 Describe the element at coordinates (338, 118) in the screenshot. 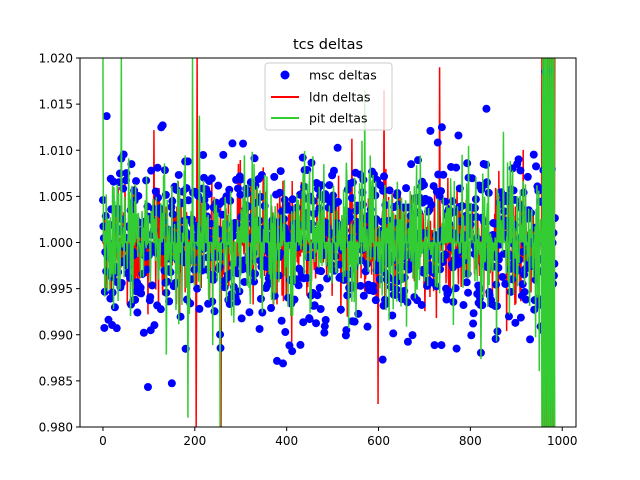

I see `legend-pit-label: pit deltas` at that location.